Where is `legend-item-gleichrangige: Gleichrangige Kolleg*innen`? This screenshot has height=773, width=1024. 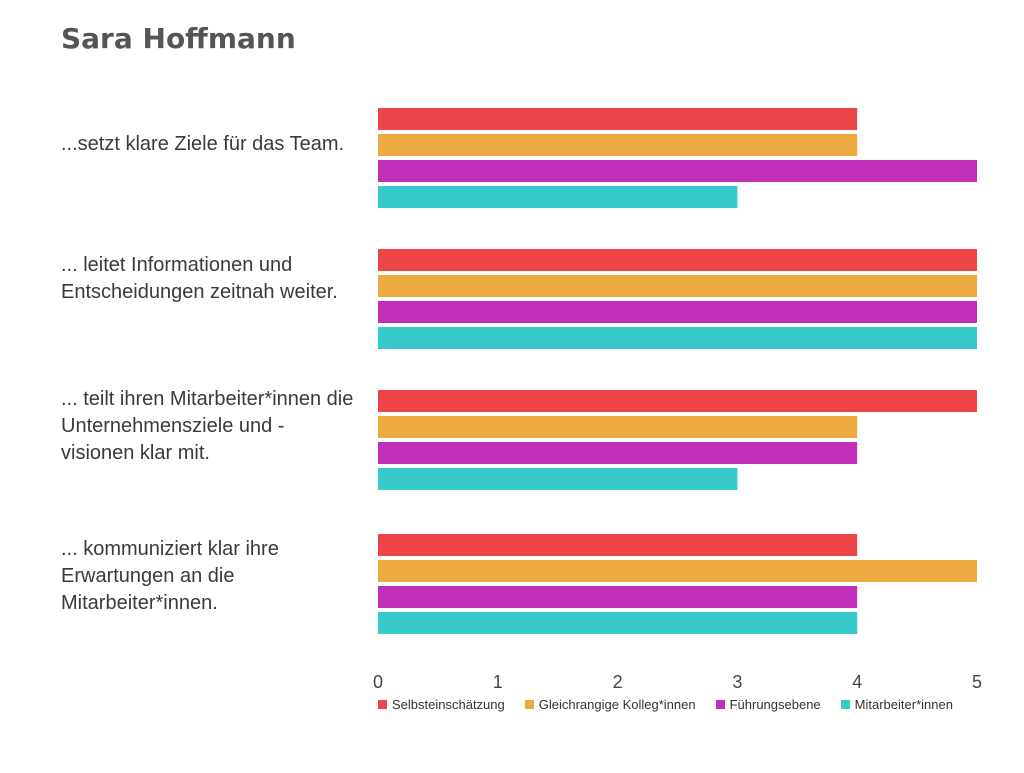
legend-item-gleichrangige: Gleichrangige Kolleg*innen is located at coordinates (610, 704).